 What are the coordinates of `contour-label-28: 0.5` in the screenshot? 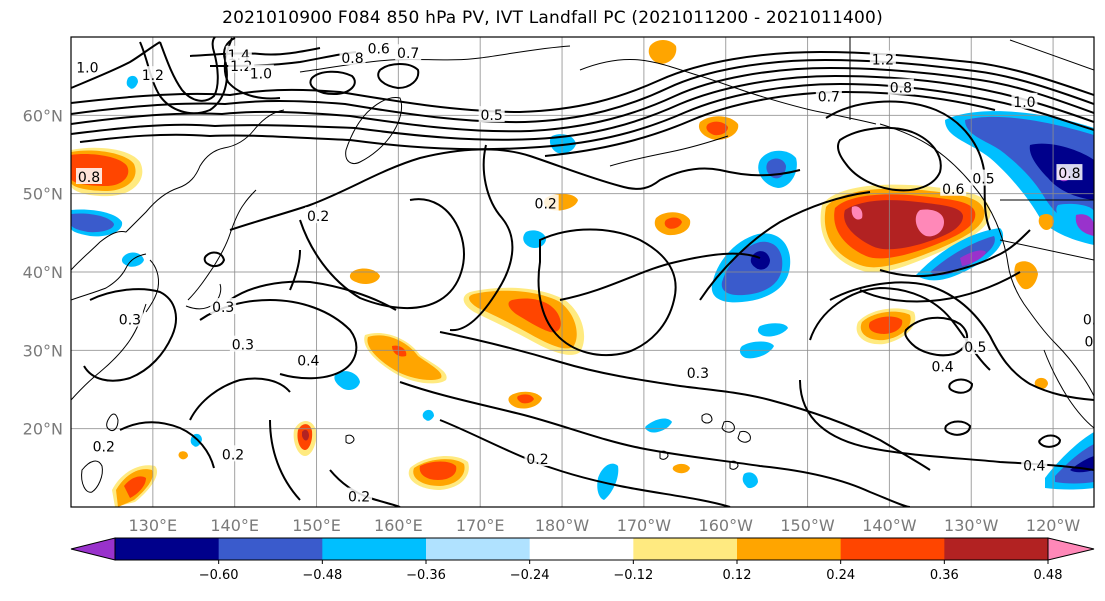 It's located at (975, 346).